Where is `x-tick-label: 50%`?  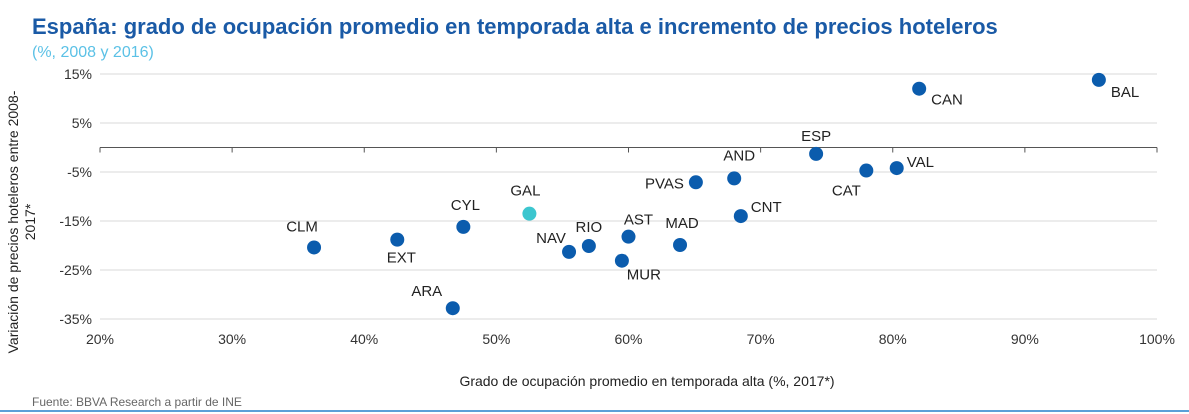 x-tick-label: 50% is located at coordinates (496, 339).